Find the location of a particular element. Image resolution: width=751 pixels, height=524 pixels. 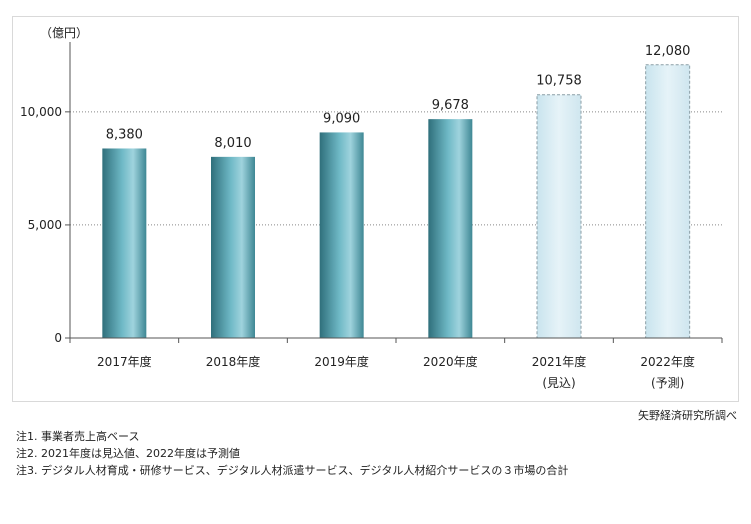

data-label: 9,678 is located at coordinates (450, 105).